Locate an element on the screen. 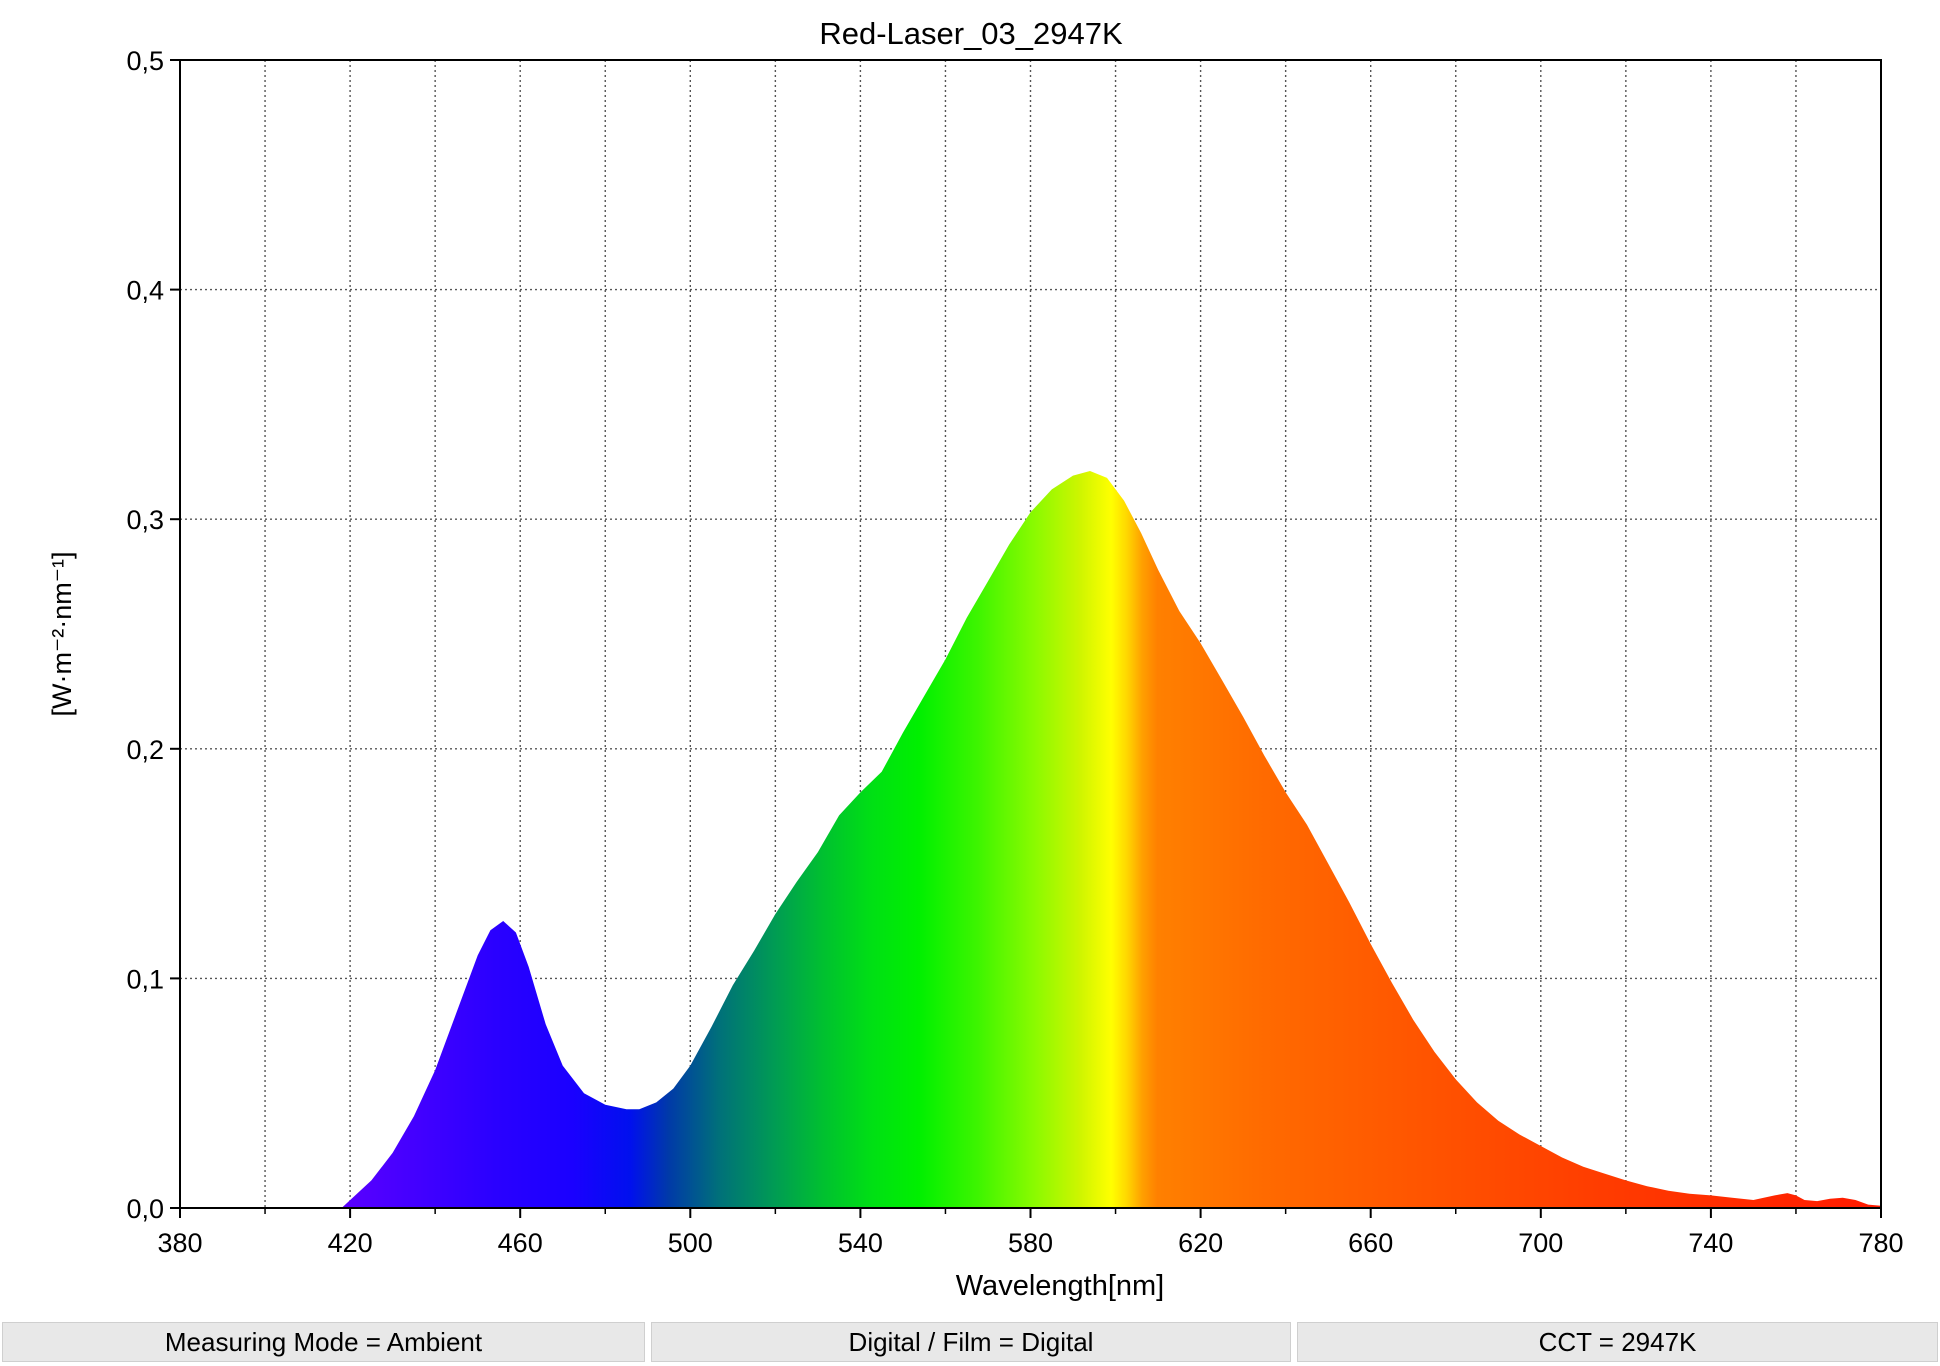 The image size is (1940, 1366). x-tick-label: 700 is located at coordinates (1540, 1243).